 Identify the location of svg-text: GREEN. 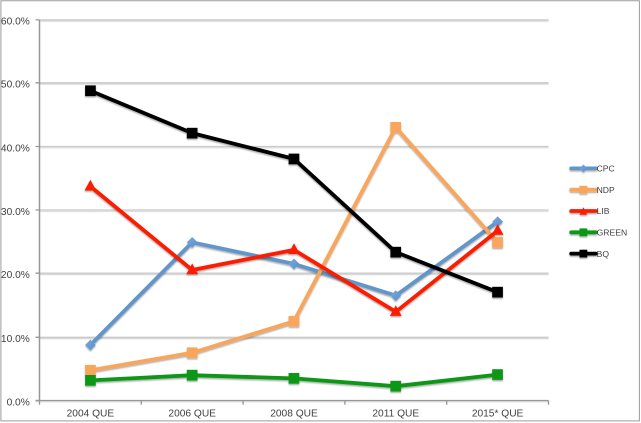
(612, 233).